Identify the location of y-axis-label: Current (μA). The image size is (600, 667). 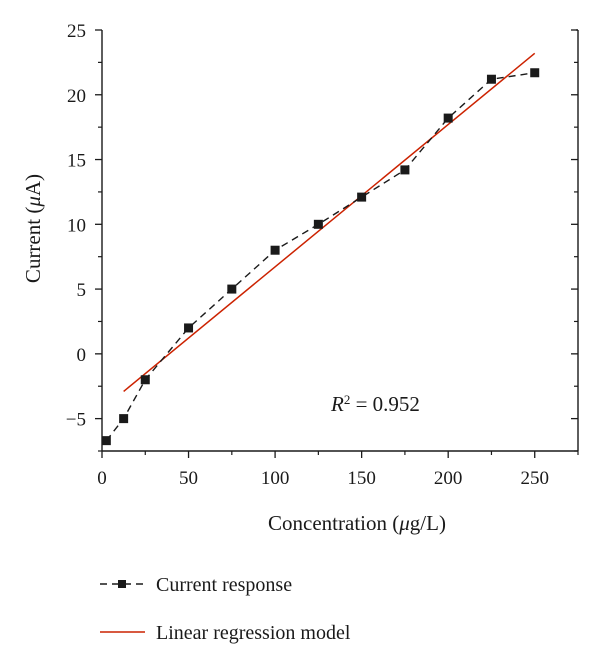
(33, 228).